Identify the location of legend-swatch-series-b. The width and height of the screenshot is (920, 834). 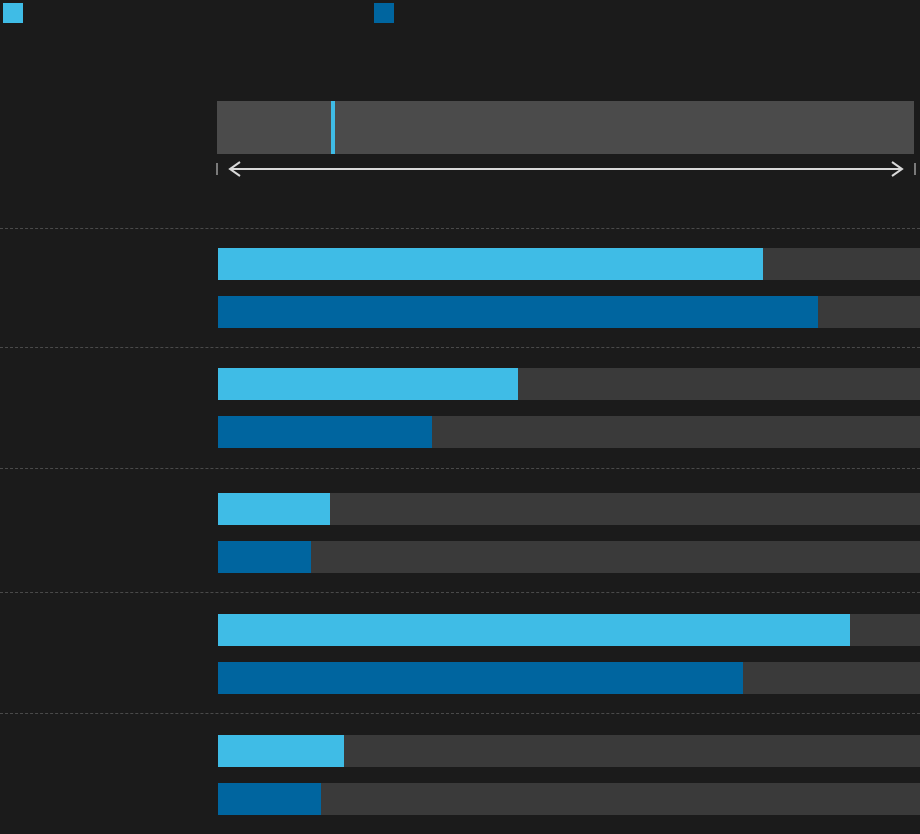
(384, 13).